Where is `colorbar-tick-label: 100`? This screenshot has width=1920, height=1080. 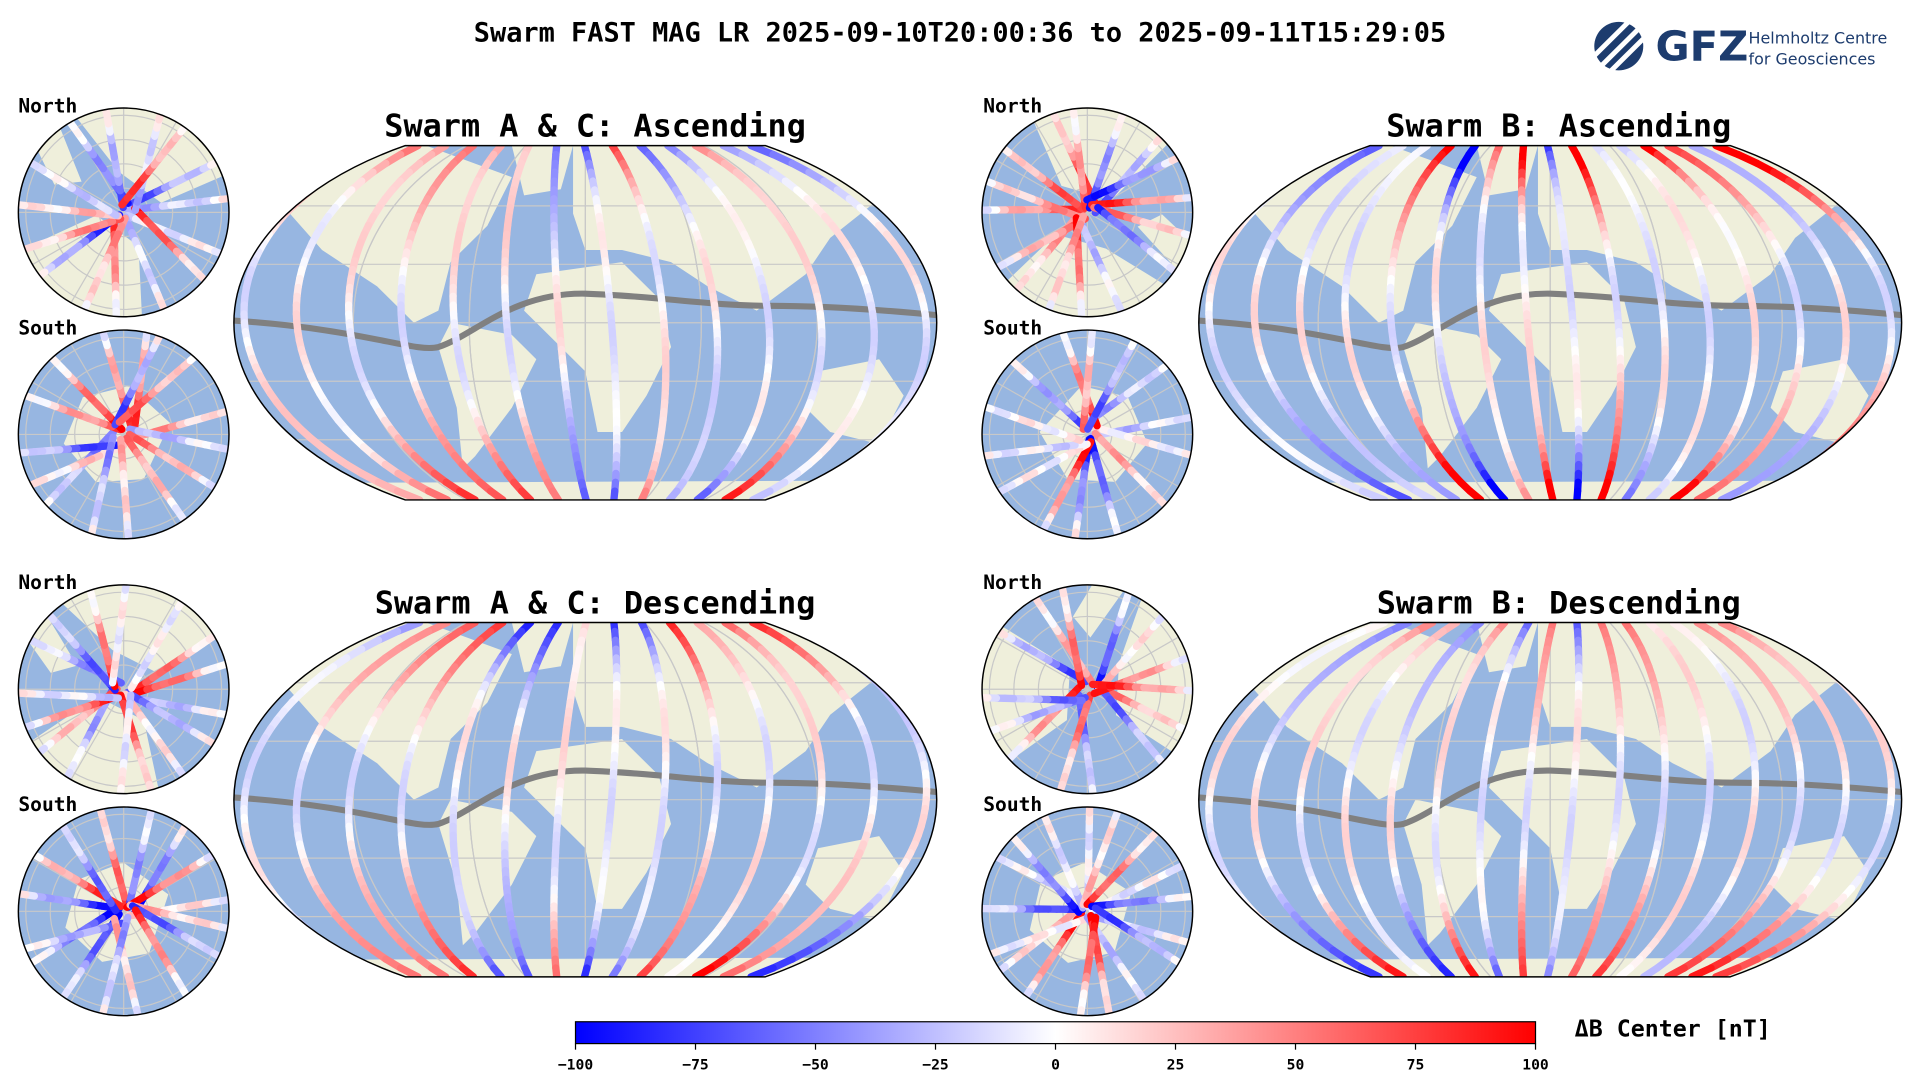 colorbar-tick-label: 100 is located at coordinates (1535, 1064).